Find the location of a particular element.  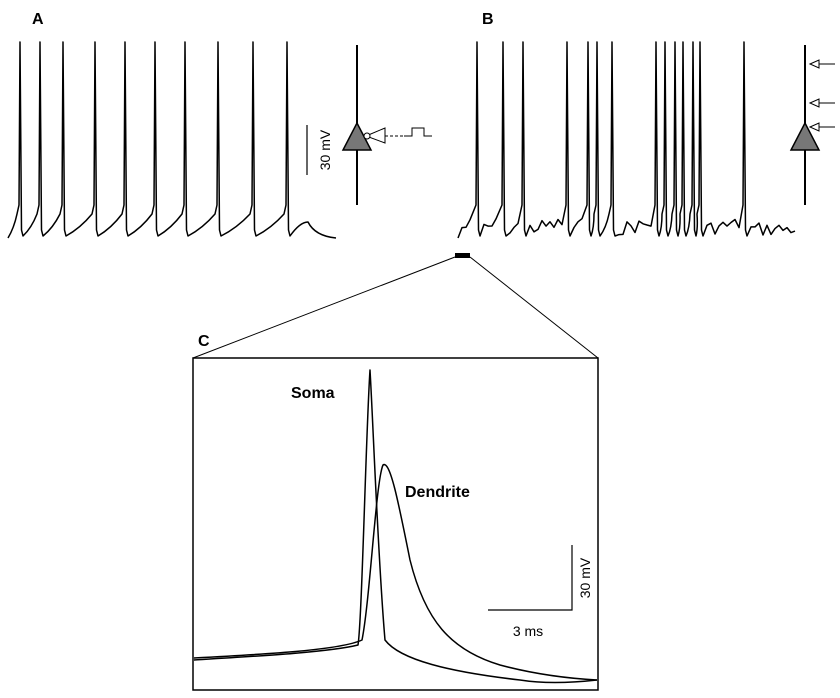

trace-label: Dendrite is located at coordinates (437, 492).